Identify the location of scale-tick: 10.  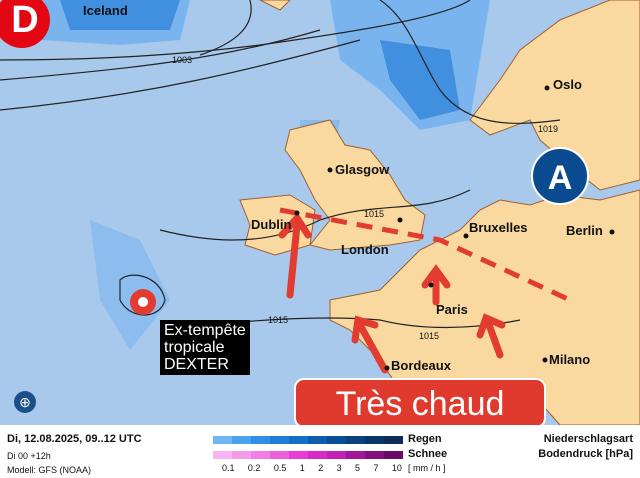
(396, 468).